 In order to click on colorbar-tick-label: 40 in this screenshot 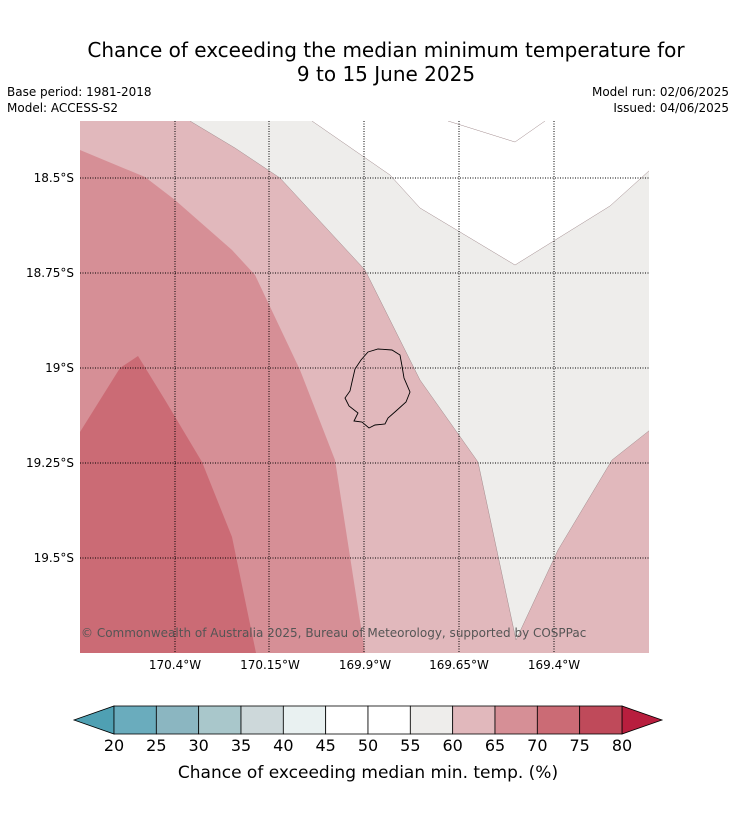, I will do `click(283, 745)`.